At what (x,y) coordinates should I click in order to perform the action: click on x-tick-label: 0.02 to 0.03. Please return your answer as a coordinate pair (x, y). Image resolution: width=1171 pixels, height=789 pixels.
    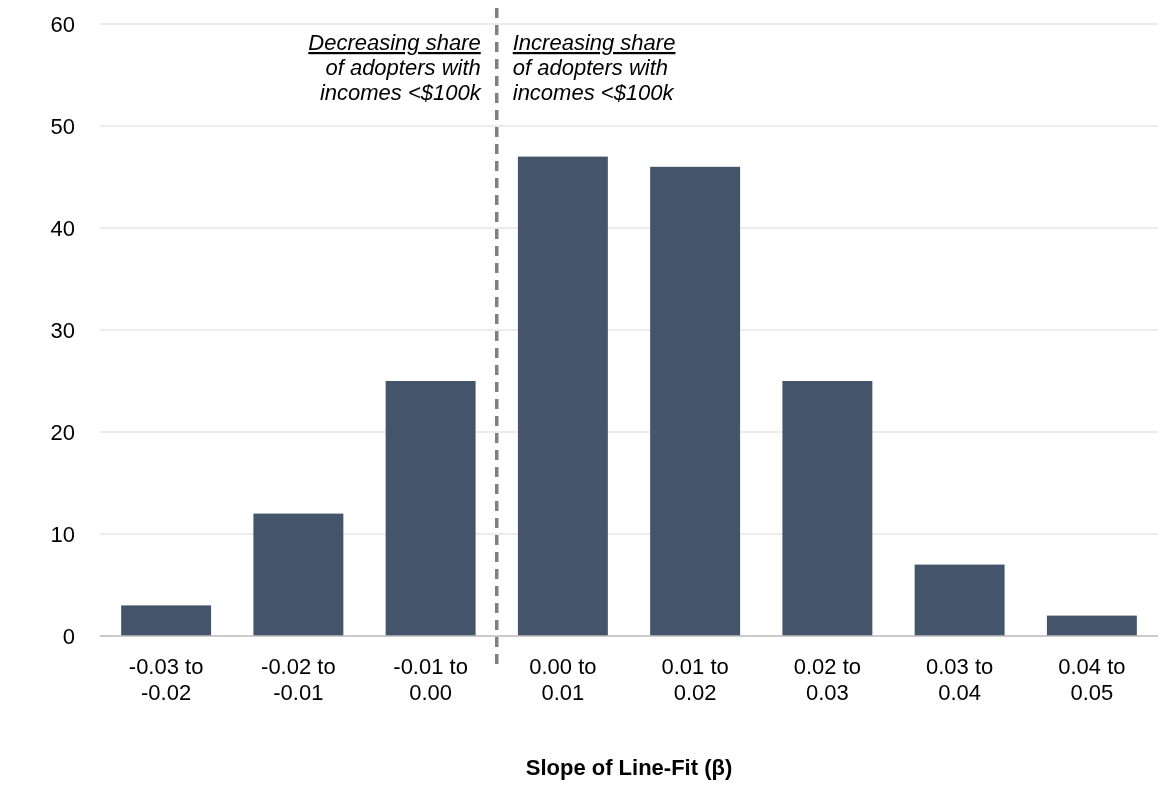
    Looking at the image, I should click on (827, 680).